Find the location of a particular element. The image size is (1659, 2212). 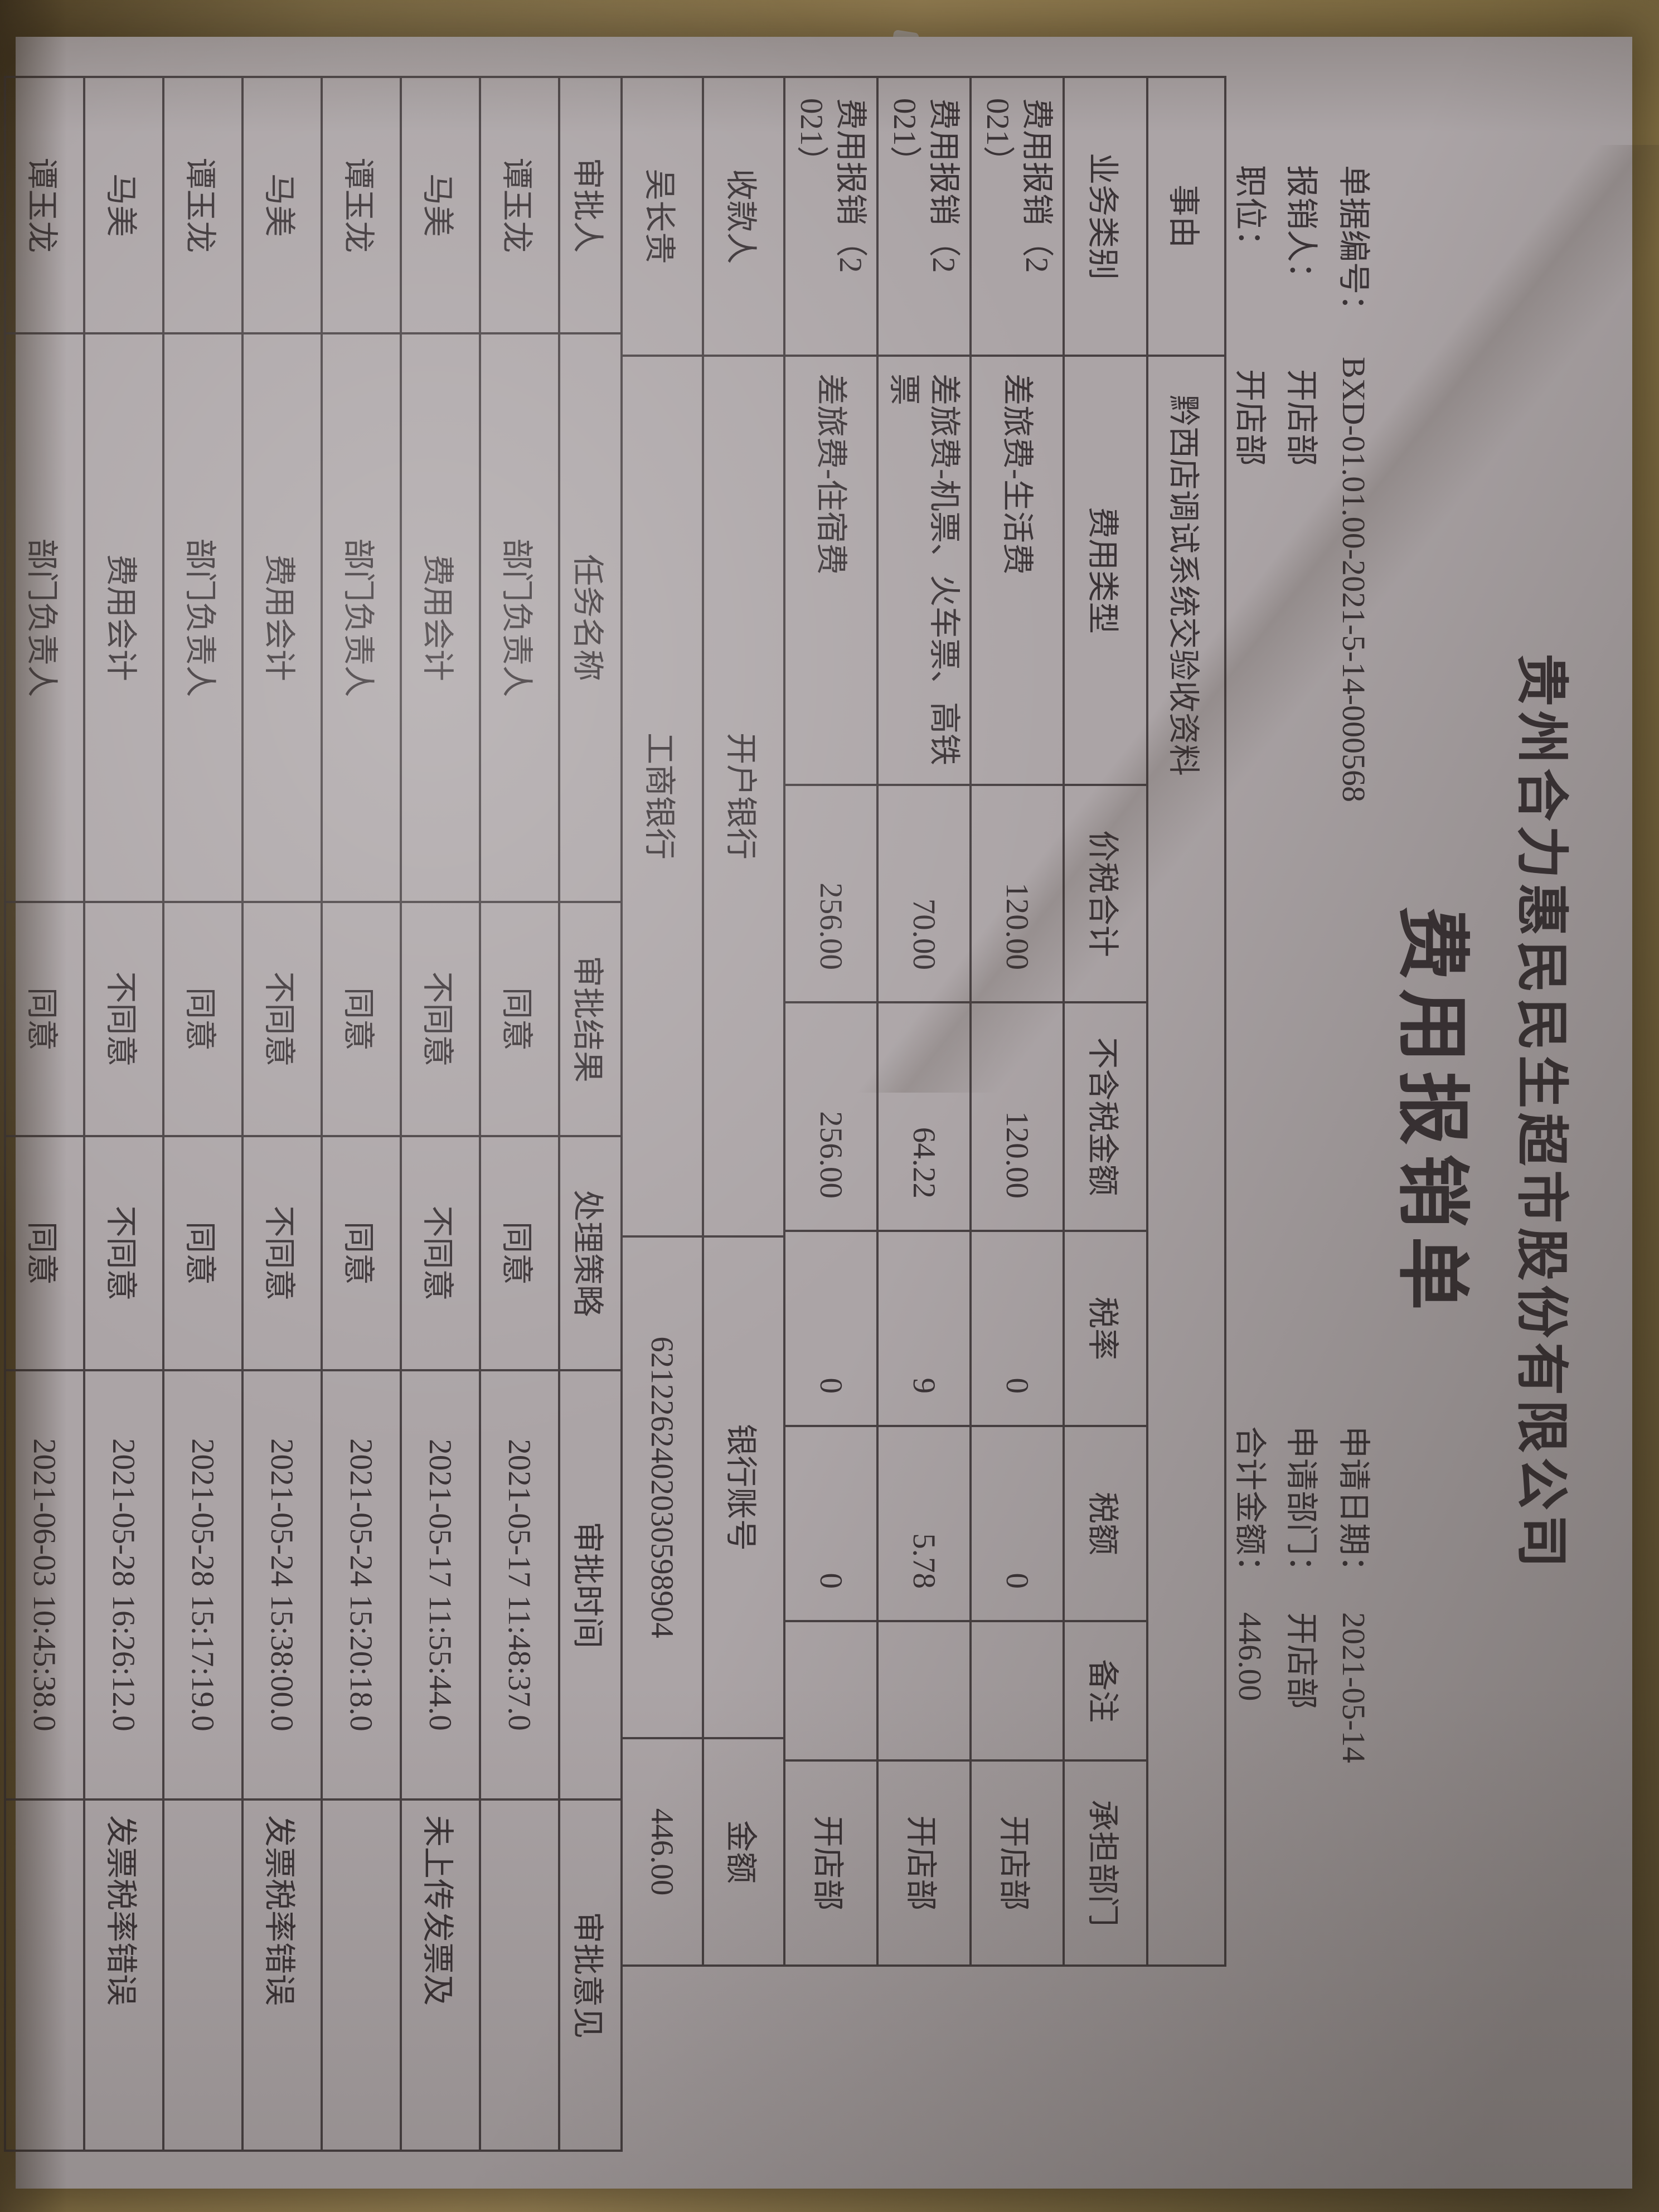

approval-cell: 未上传发票及 is located at coordinates (440, 1975).